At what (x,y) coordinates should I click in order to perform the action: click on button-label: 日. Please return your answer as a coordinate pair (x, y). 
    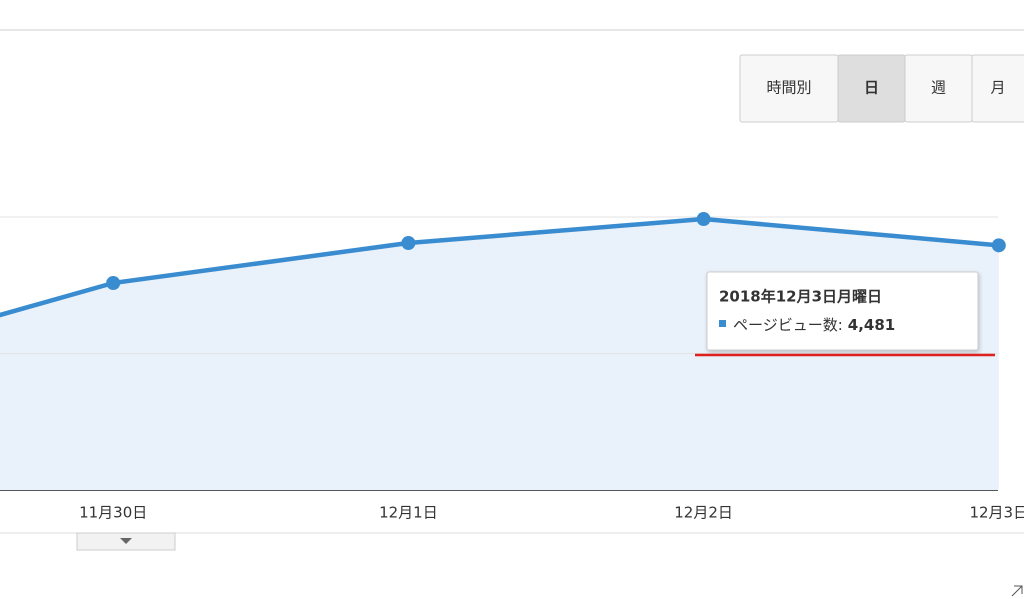
    Looking at the image, I should click on (871, 88).